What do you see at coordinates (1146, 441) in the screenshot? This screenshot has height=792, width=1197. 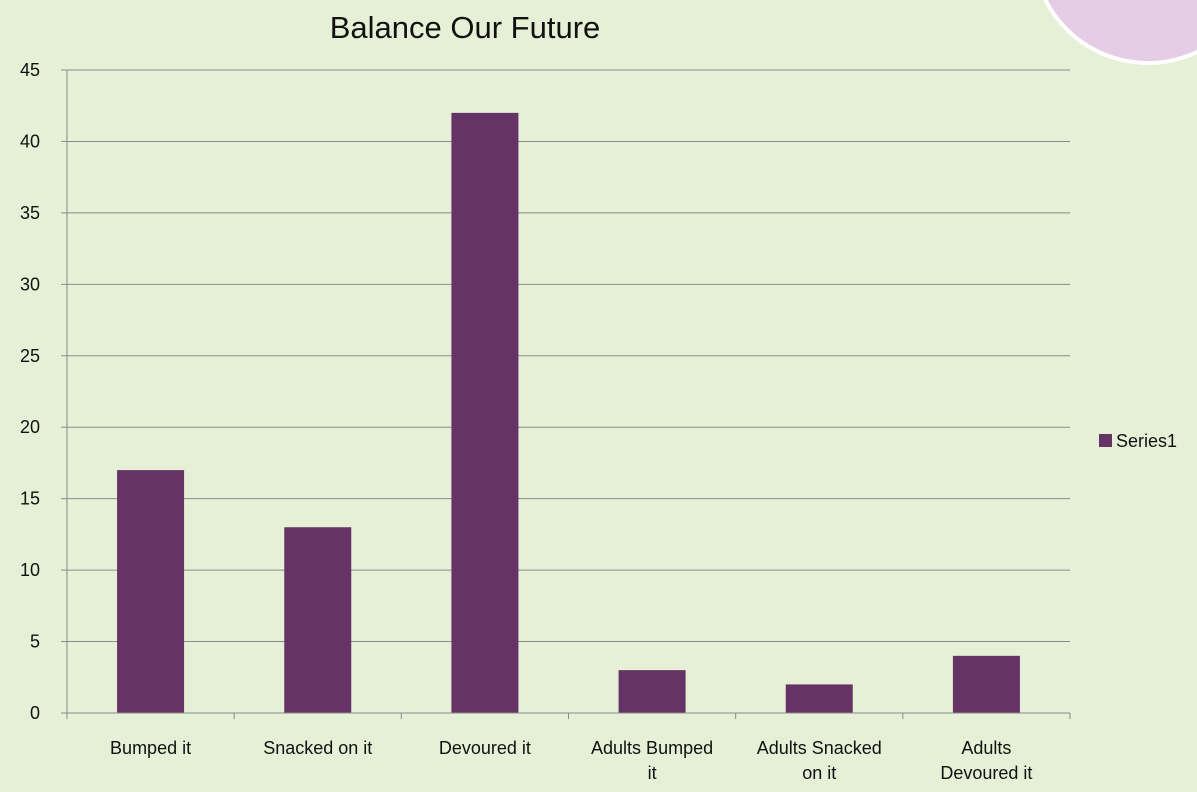 I see `legend-label-series1: Series1` at bounding box center [1146, 441].